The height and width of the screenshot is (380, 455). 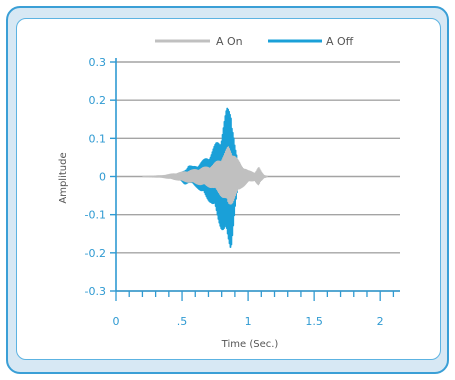 What do you see at coordinates (254, 41) in the screenshot?
I see `legend: A On A Off` at bounding box center [254, 41].